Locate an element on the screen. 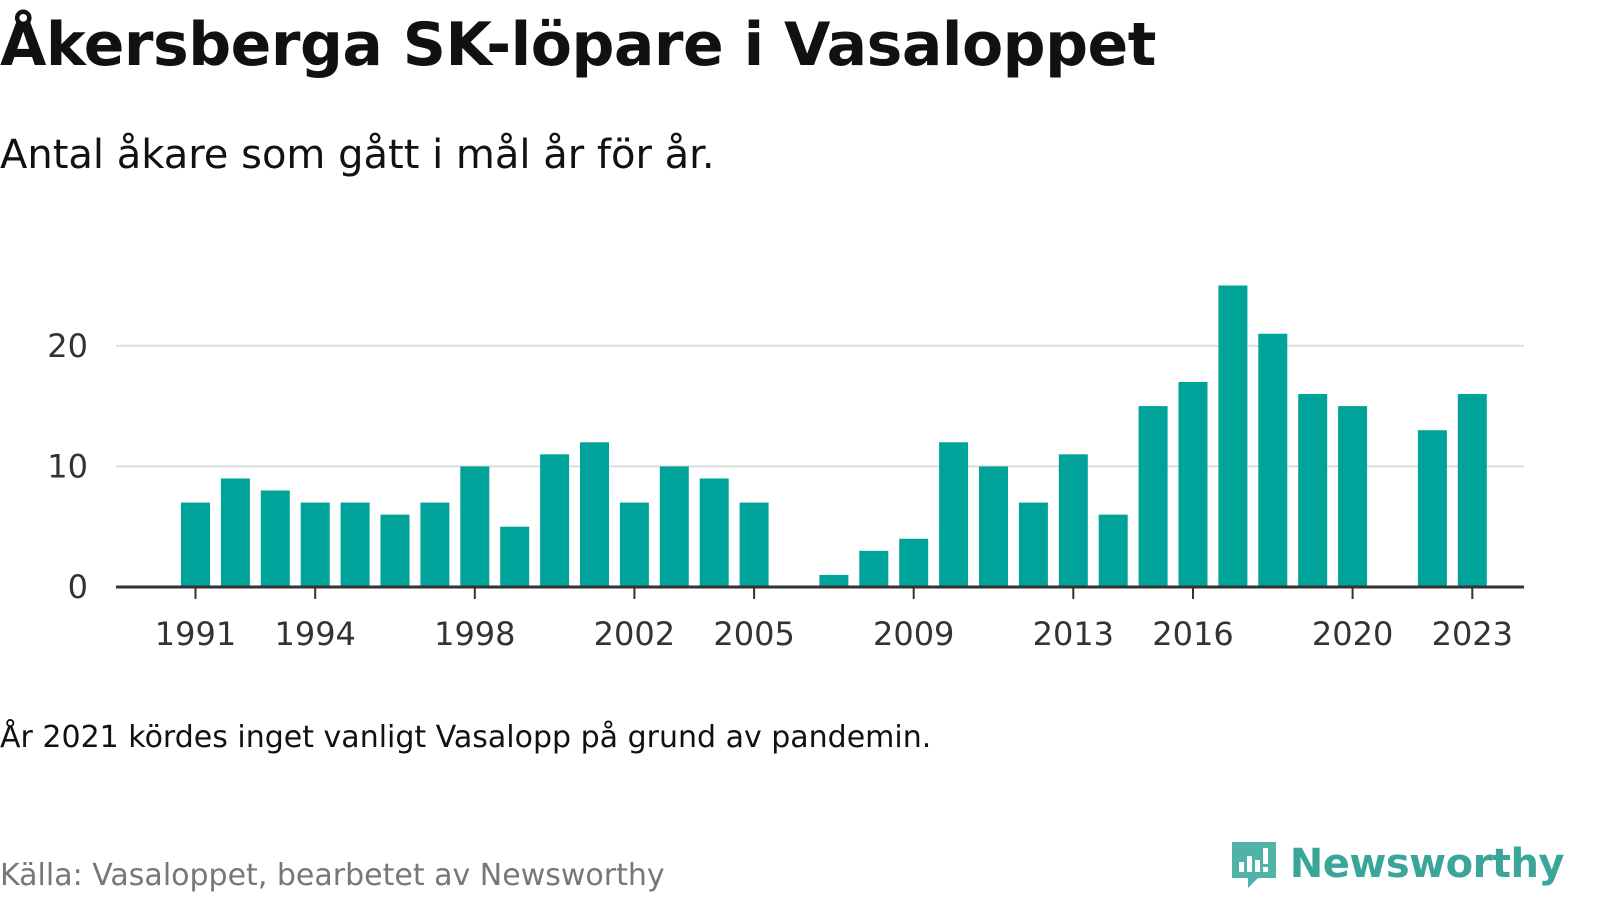 The width and height of the screenshot is (1600, 900). bar-2008 is located at coordinates (874, 568).